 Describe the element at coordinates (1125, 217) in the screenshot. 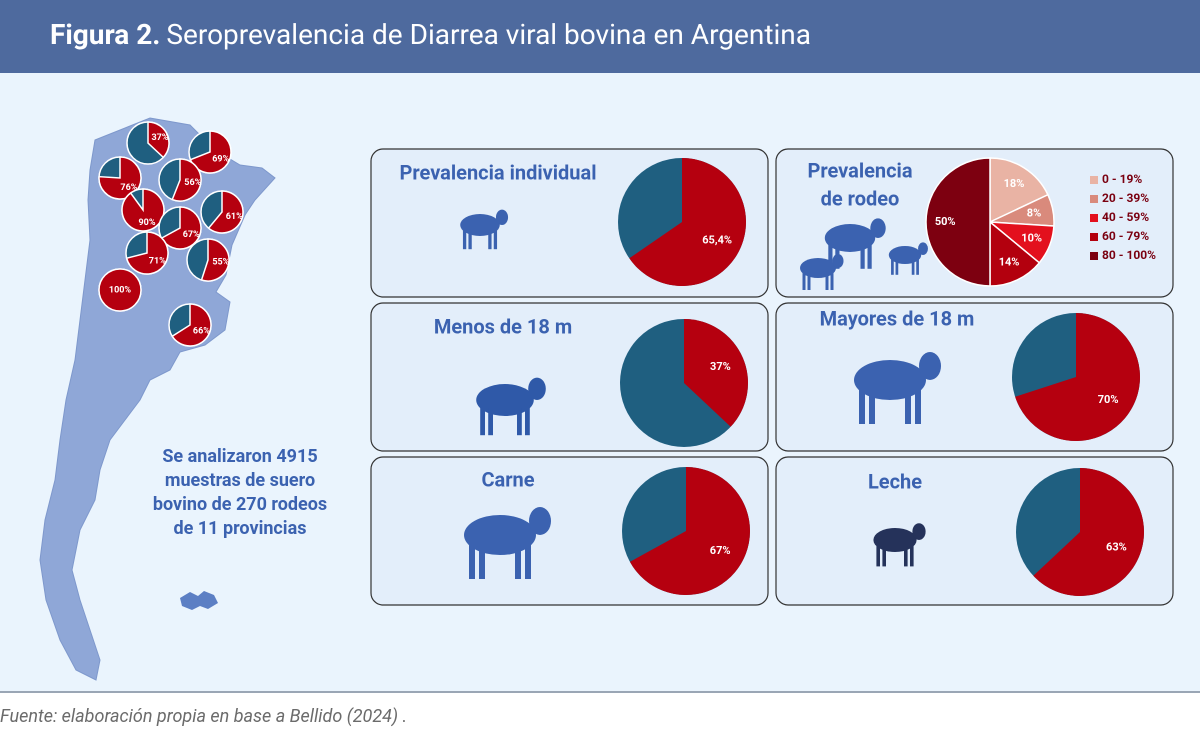

I see `legend-label: 40 - 59%` at that location.